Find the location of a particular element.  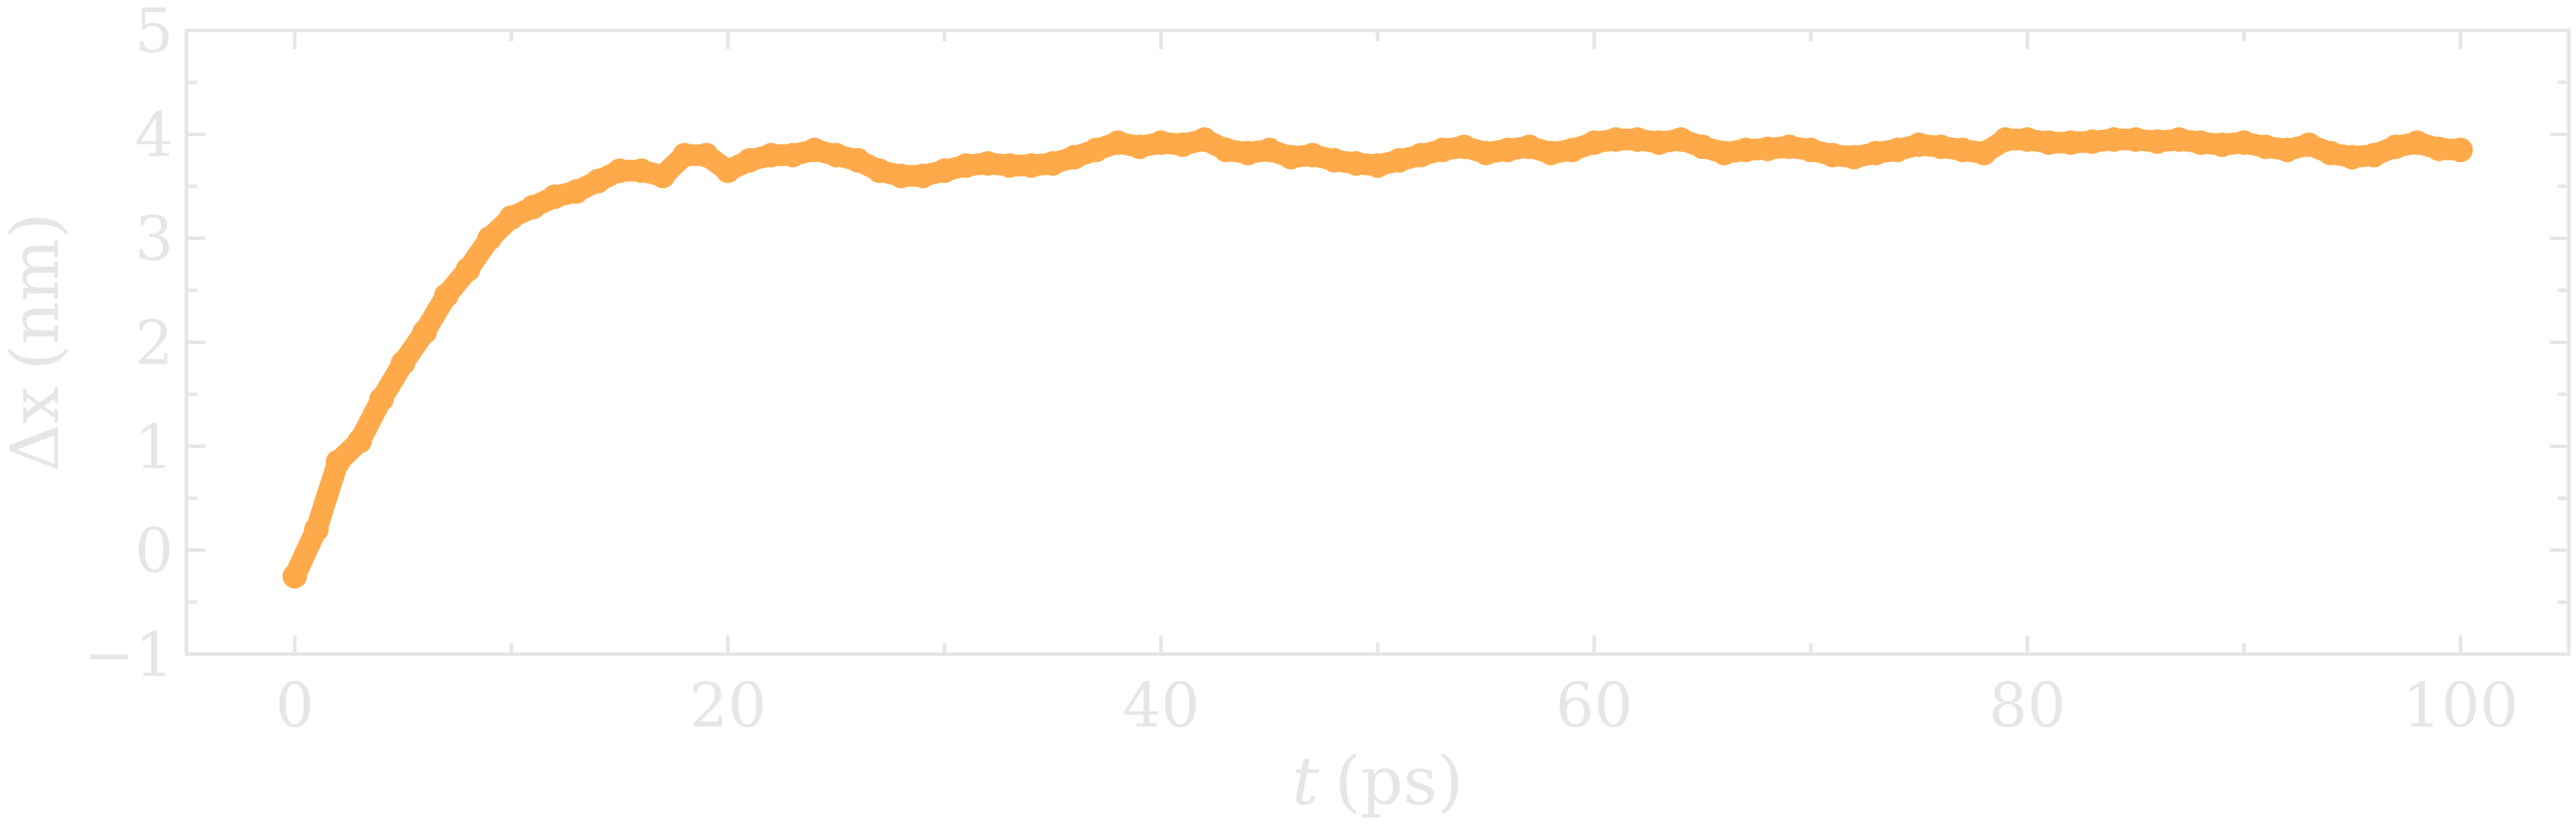

x-axis-unit: (ps) is located at coordinates (1400, 781).